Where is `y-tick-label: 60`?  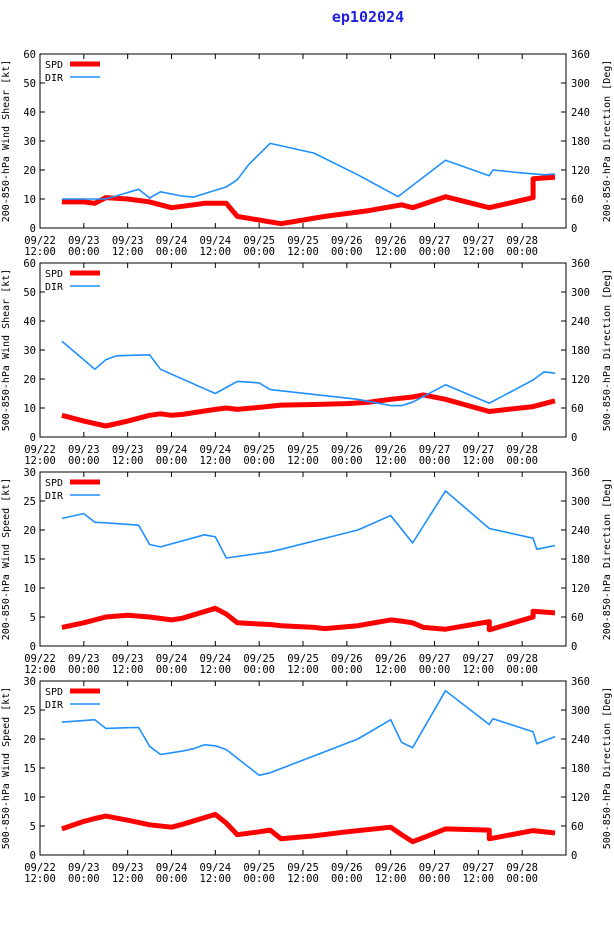
y-tick-label: 60 is located at coordinates (29, 264).